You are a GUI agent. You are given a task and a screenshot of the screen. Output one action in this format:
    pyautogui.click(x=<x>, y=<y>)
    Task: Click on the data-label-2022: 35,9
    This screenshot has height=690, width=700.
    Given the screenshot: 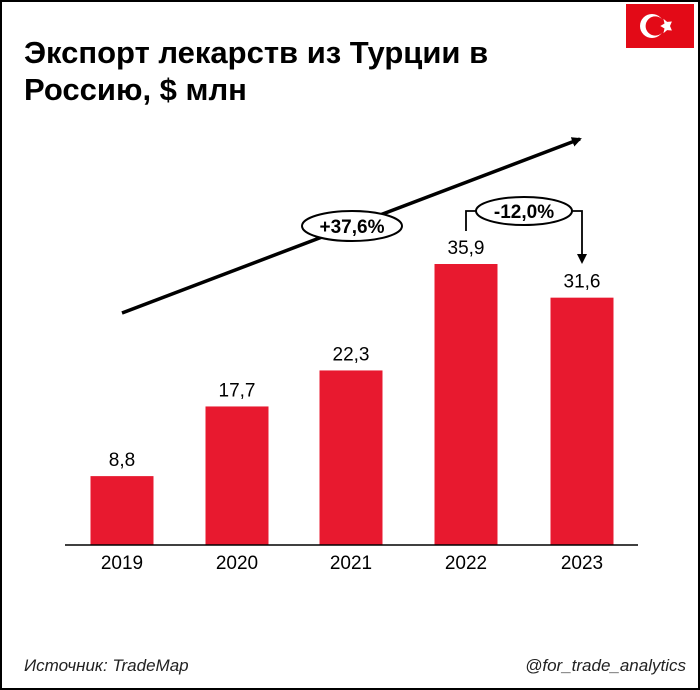 What is the action you would take?
    pyautogui.click(x=466, y=248)
    